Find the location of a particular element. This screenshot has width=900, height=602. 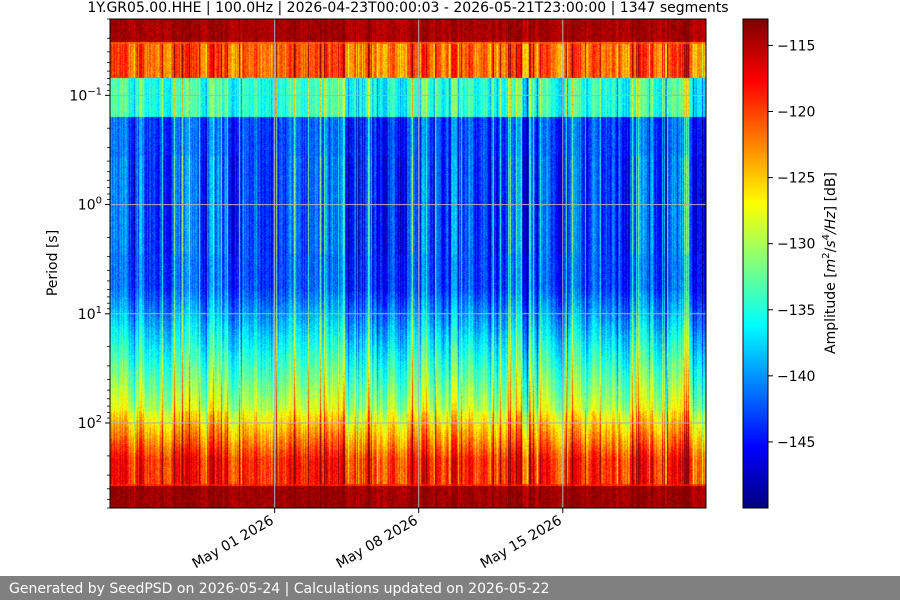

colorbar-gradient is located at coordinates (755, 263).